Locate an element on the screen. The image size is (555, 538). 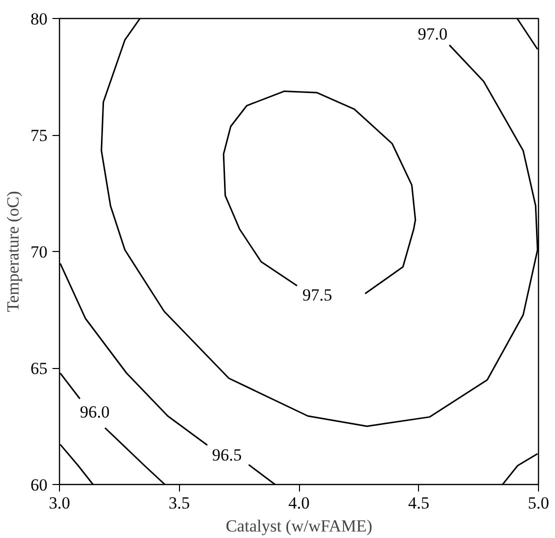
x-tick-label: 3.5 is located at coordinates (179, 503).